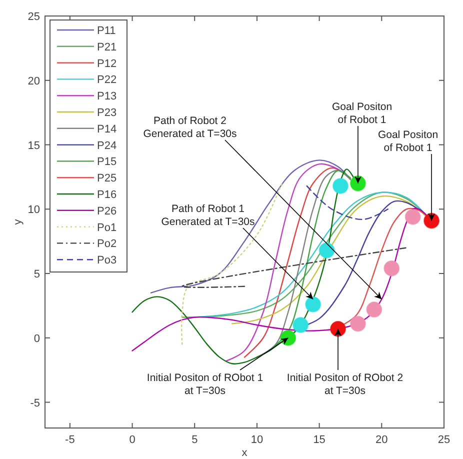 The width and height of the screenshot is (463, 459). I want to click on x-tick-label: 25, so click(444, 440).